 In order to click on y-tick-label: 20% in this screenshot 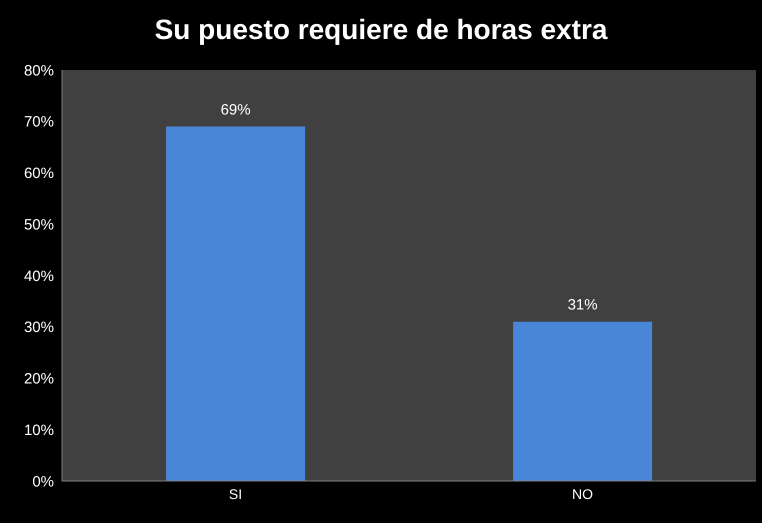, I will do `click(39, 379)`.